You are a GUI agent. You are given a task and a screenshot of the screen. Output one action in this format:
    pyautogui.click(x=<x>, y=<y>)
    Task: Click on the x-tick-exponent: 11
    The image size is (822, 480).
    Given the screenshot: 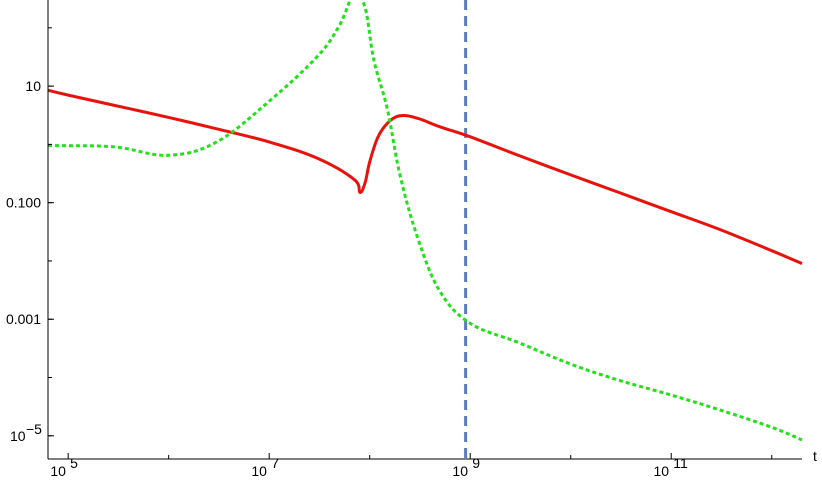 What is the action you would take?
    pyautogui.click(x=680, y=463)
    